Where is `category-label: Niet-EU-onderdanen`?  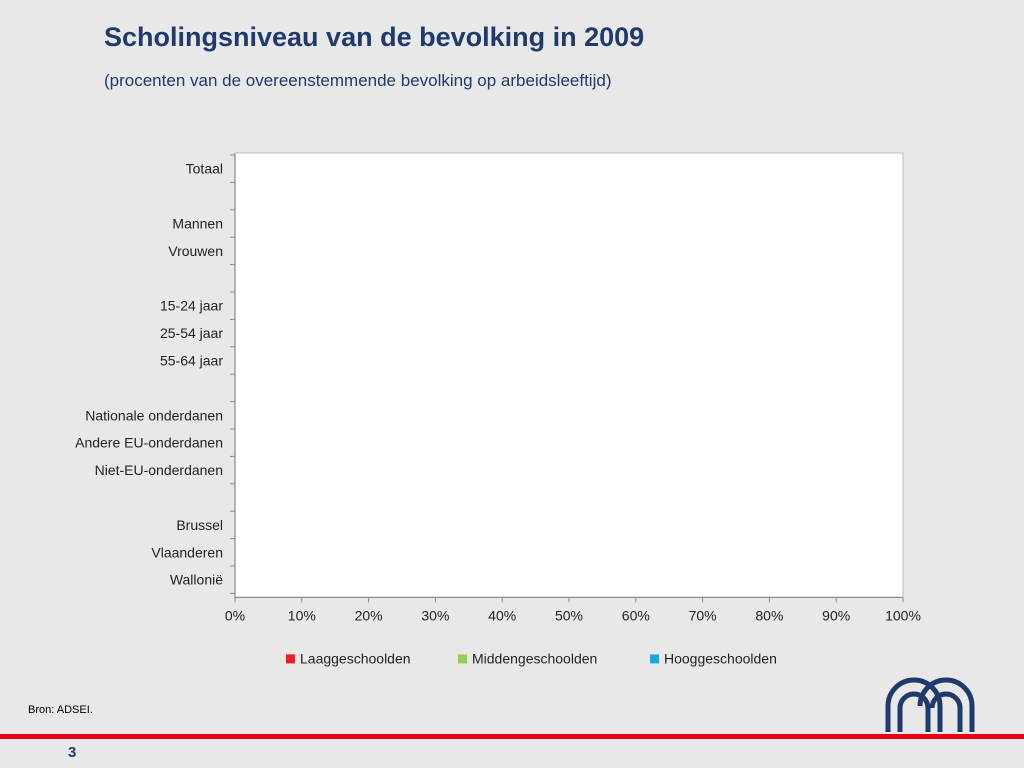
category-label: Niet-EU-onderdanen is located at coordinates (159, 470).